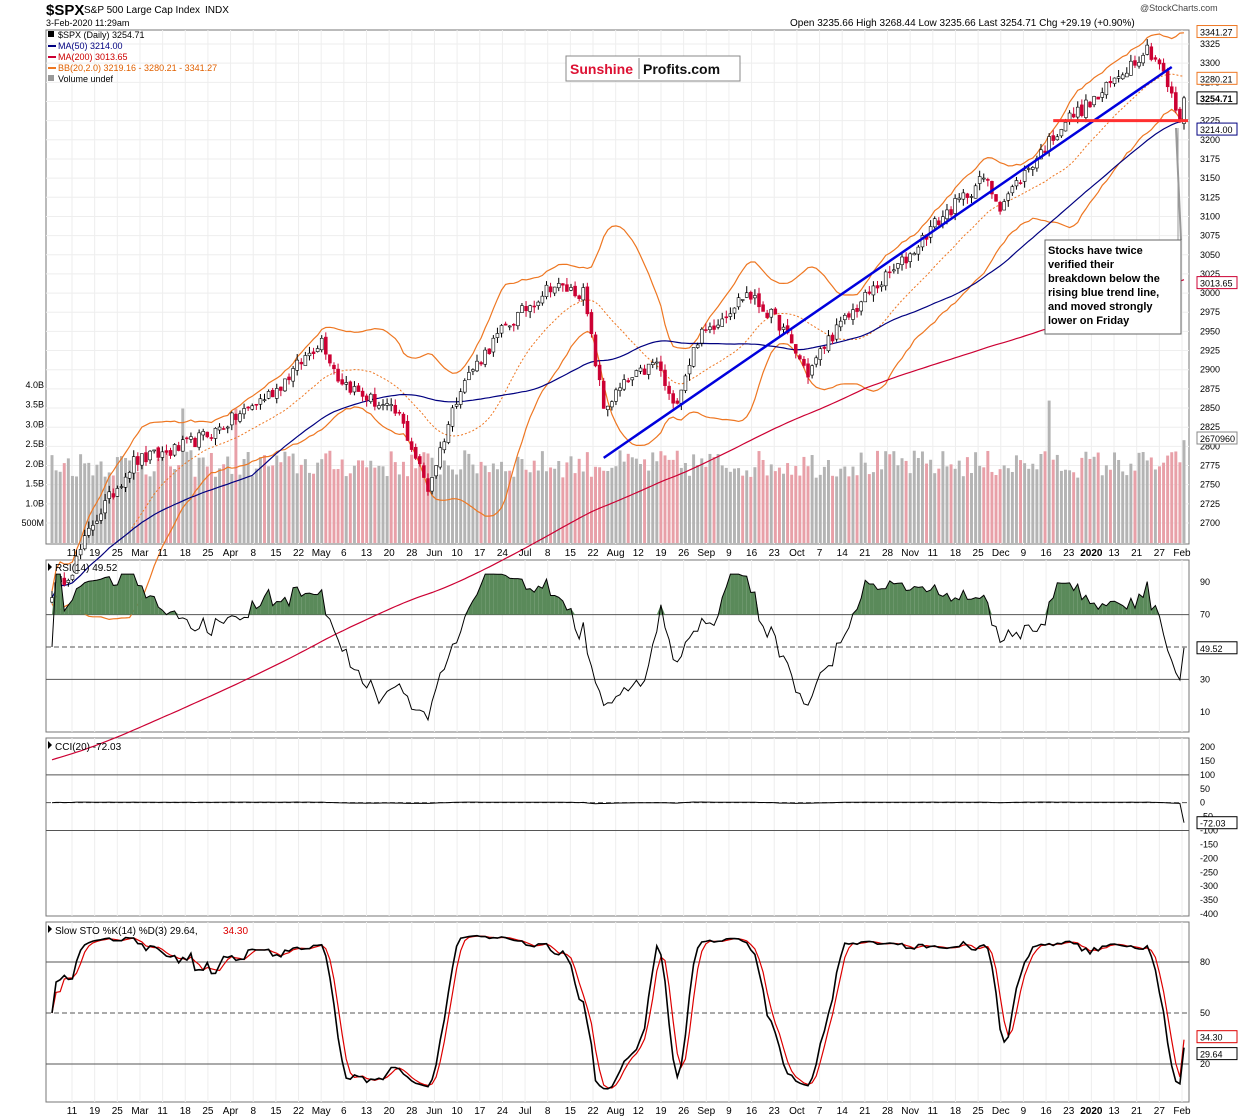  What do you see at coordinates (820, 1111) in the screenshot?
I see `x-axis-label-bottom: 7` at bounding box center [820, 1111].